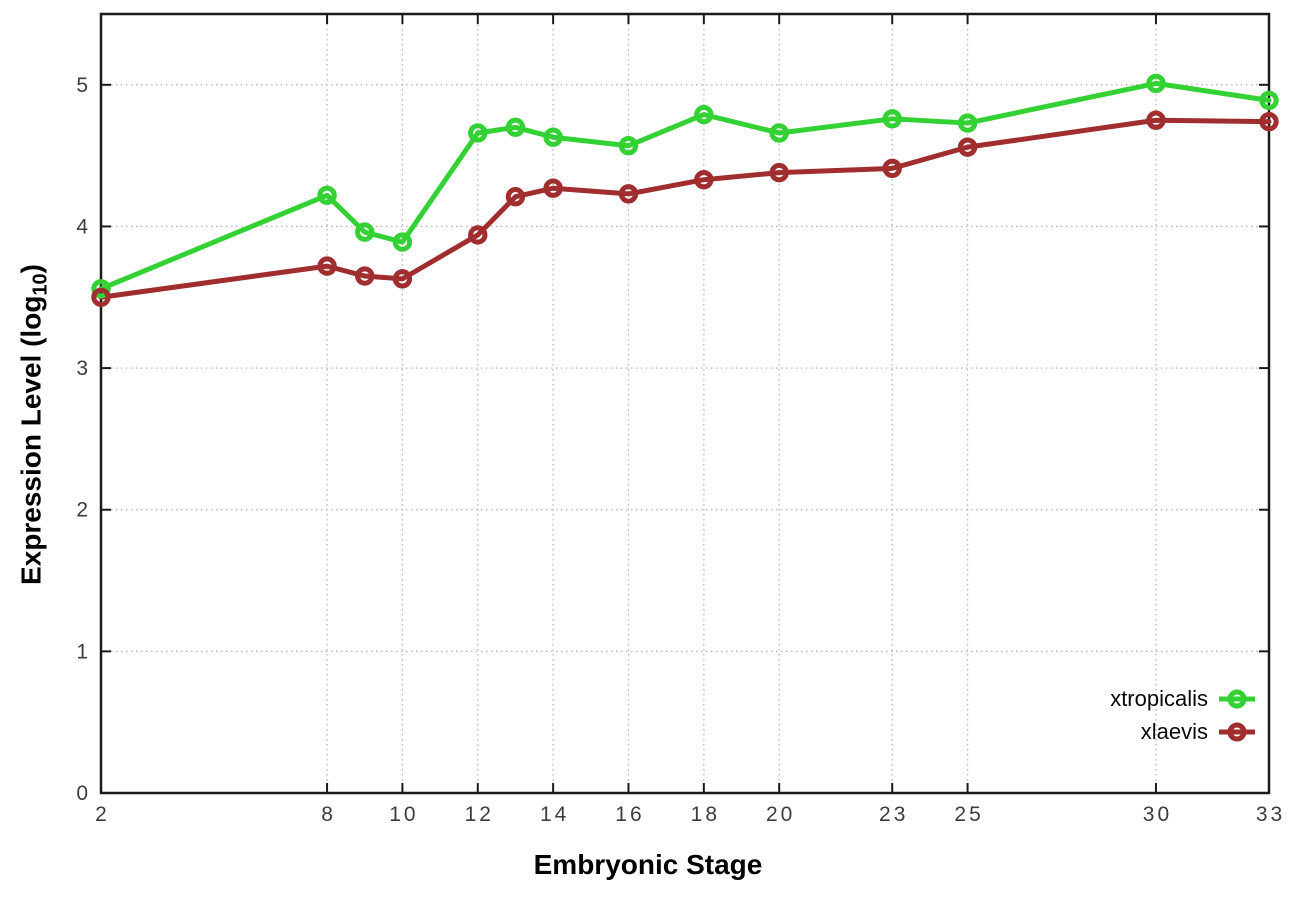 The image size is (1296, 907). I want to click on x-axis-title: Embryonic Stage, so click(648, 865).